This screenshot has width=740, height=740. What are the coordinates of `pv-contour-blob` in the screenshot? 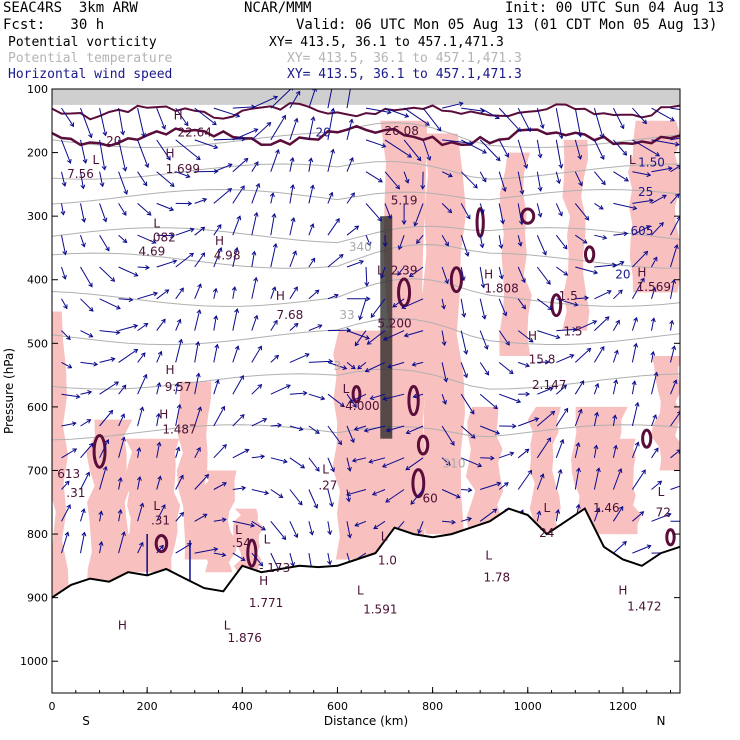 It's located at (413, 400).